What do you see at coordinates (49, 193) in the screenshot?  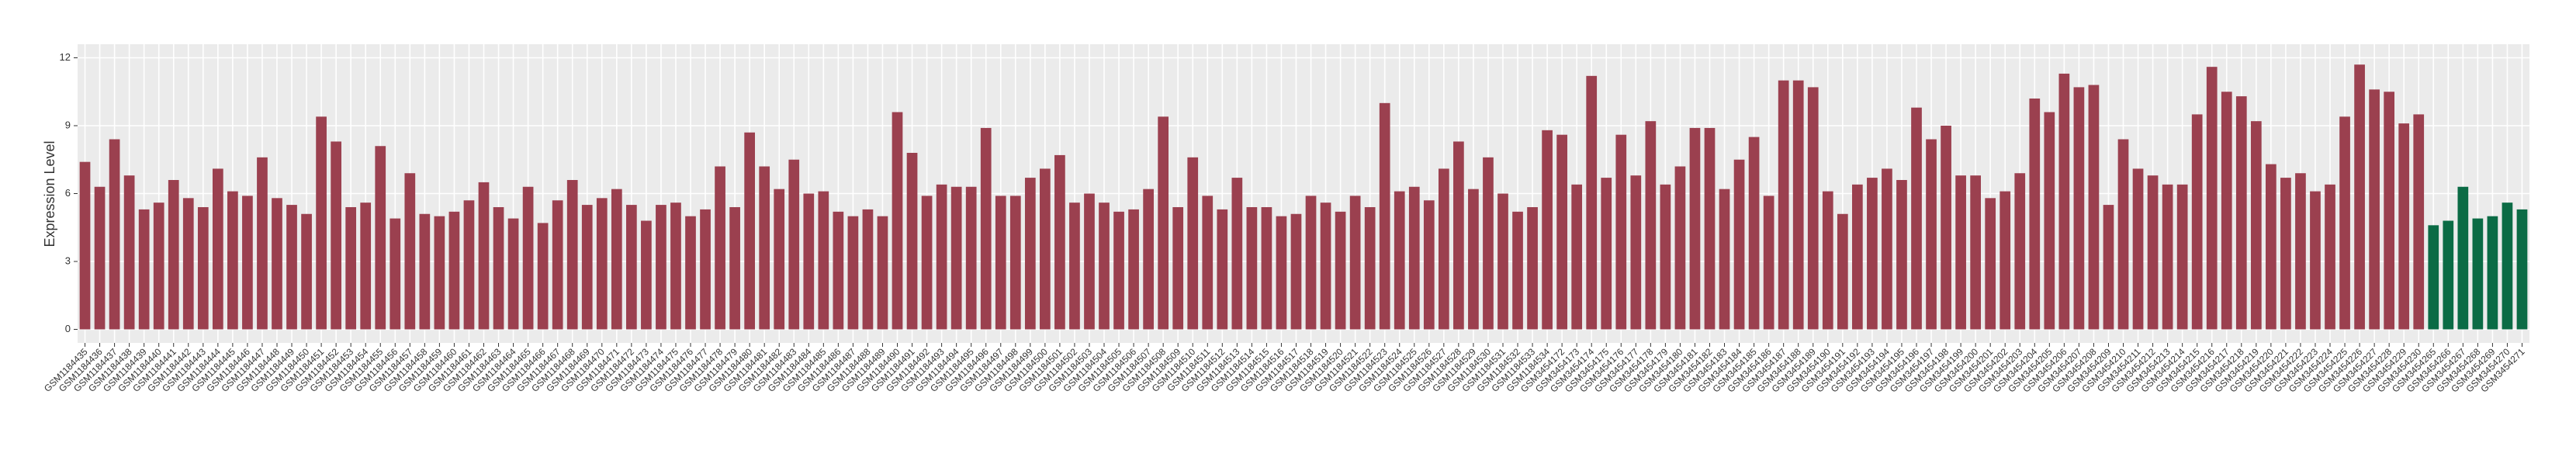 I see `y-axis-title: Expression Level` at bounding box center [49, 193].